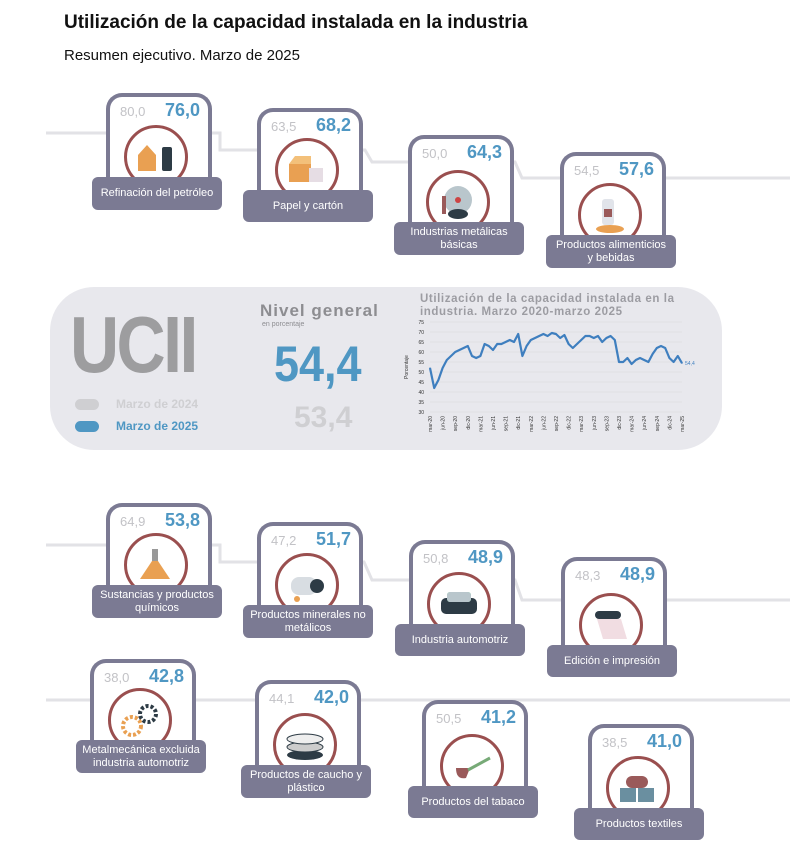  I want to click on x-tick-label: sep-20, so click(456, 424).